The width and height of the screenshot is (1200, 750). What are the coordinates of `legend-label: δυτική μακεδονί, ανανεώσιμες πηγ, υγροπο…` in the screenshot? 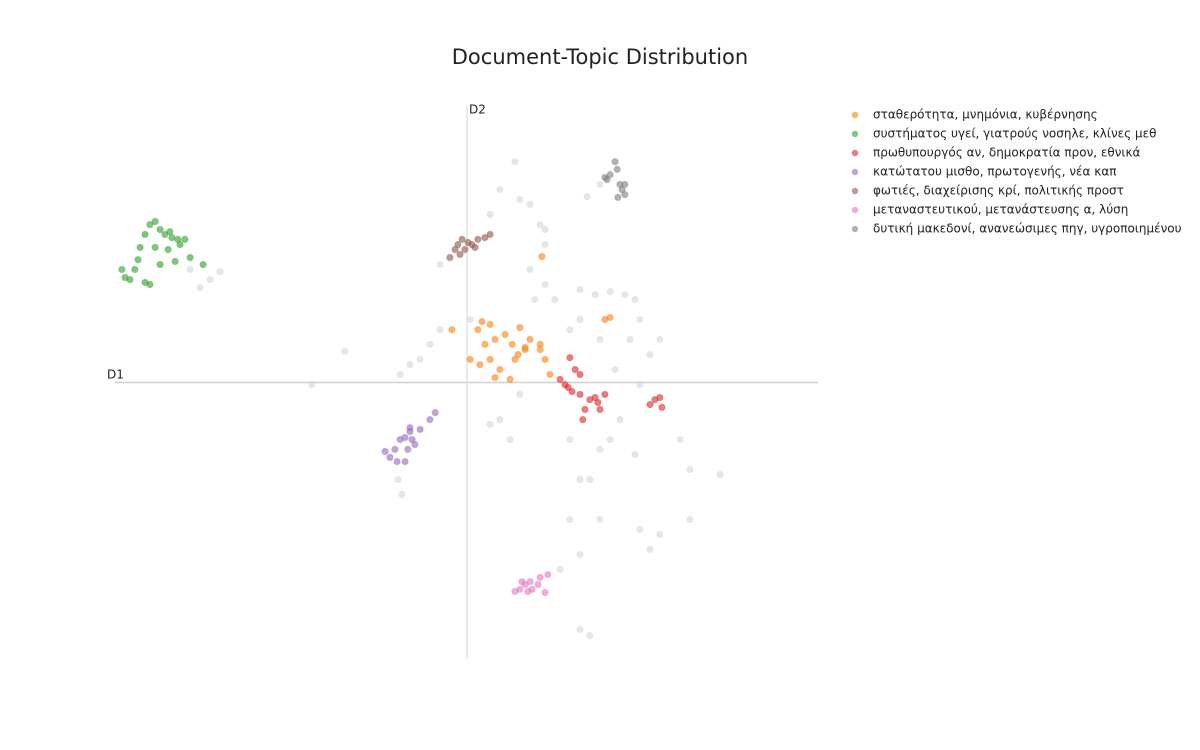 It's located at (1027, 229).